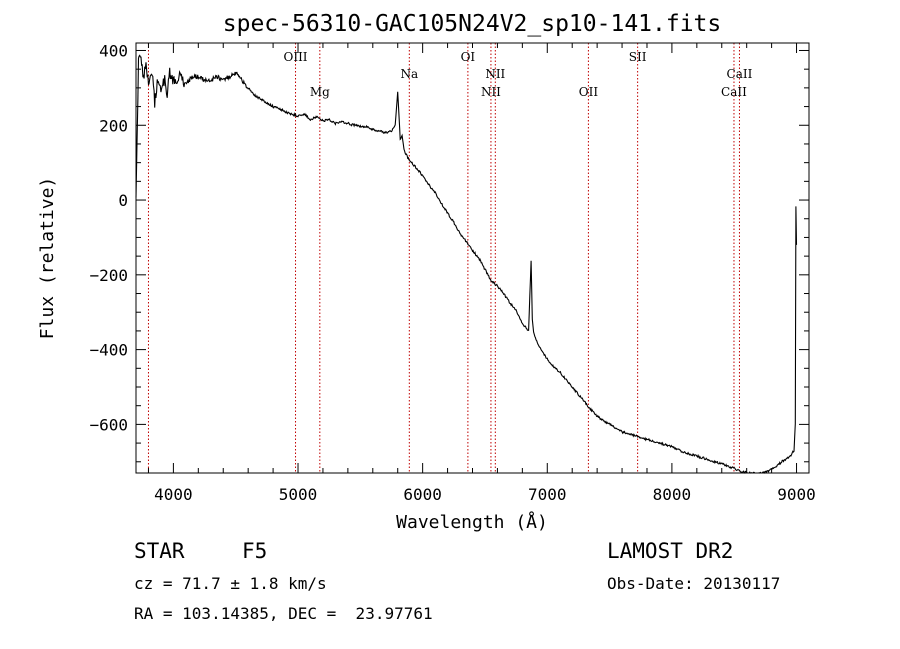 This screenshot has height=649, width=900. What do you see at coordinates (422, 494) in the screenshot?
I see `x-tick-label: 6000` at bounding box center [422, 494].